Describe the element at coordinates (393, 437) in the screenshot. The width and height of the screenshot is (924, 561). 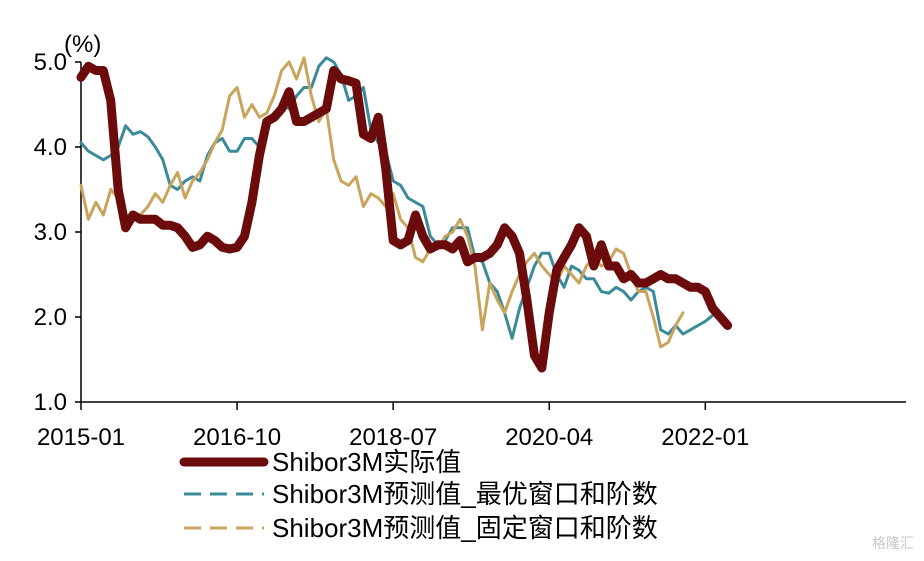
I see `x-tick-label: 2018-07` at that location.